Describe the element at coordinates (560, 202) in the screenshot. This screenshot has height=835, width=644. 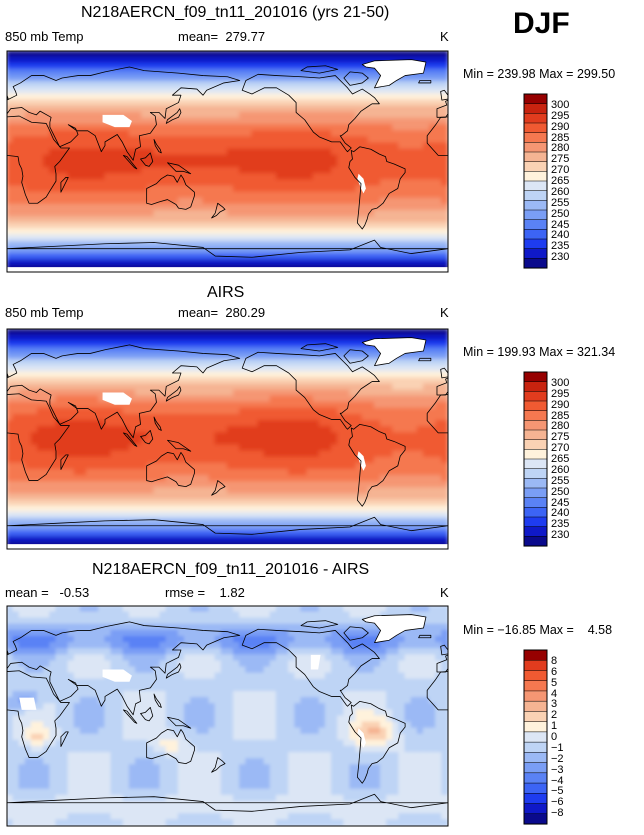
I see `panel1-colorbar-tick: 255` at that location.